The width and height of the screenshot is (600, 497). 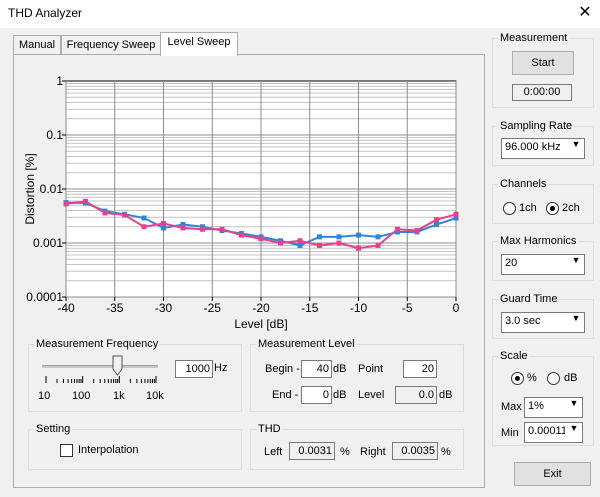 What do you see at coordinates (66, 450) in the screenshot?
I see `interpolation-checkbox` at bounding box center [66, 450].